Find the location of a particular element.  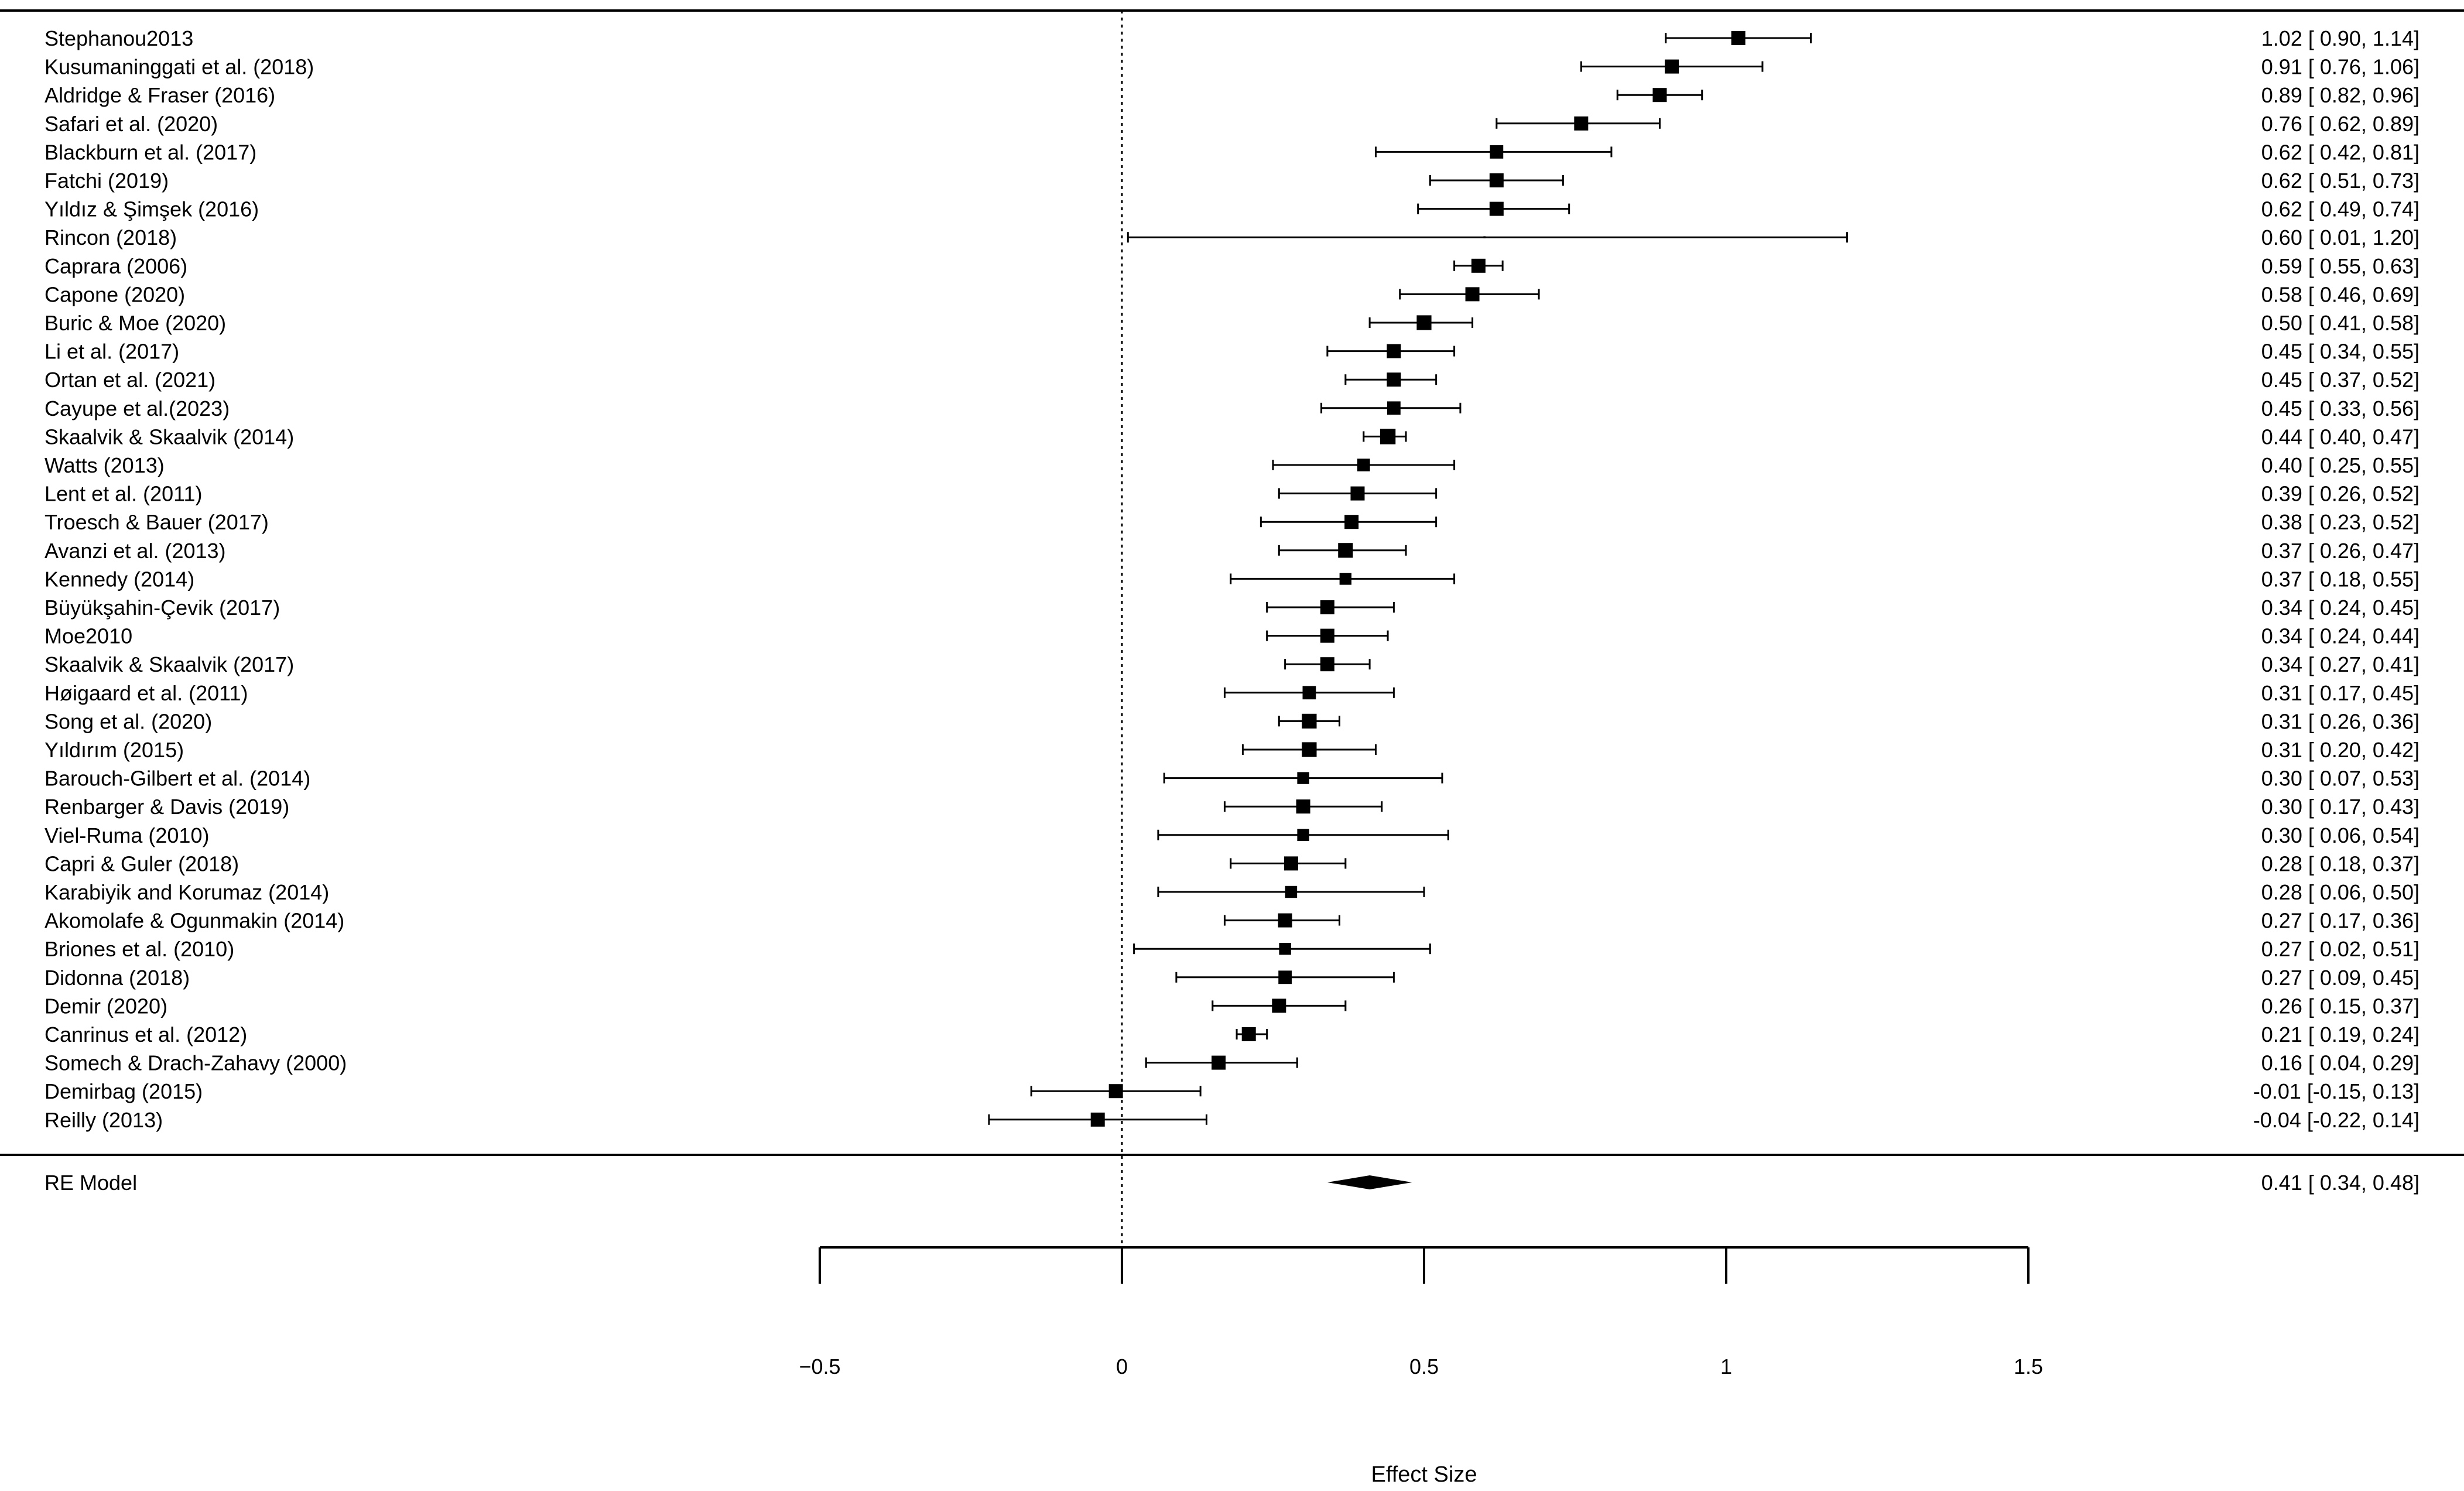

study-name: Karabiyik and Korumaz (2014) is located at coordinates (187, 892).